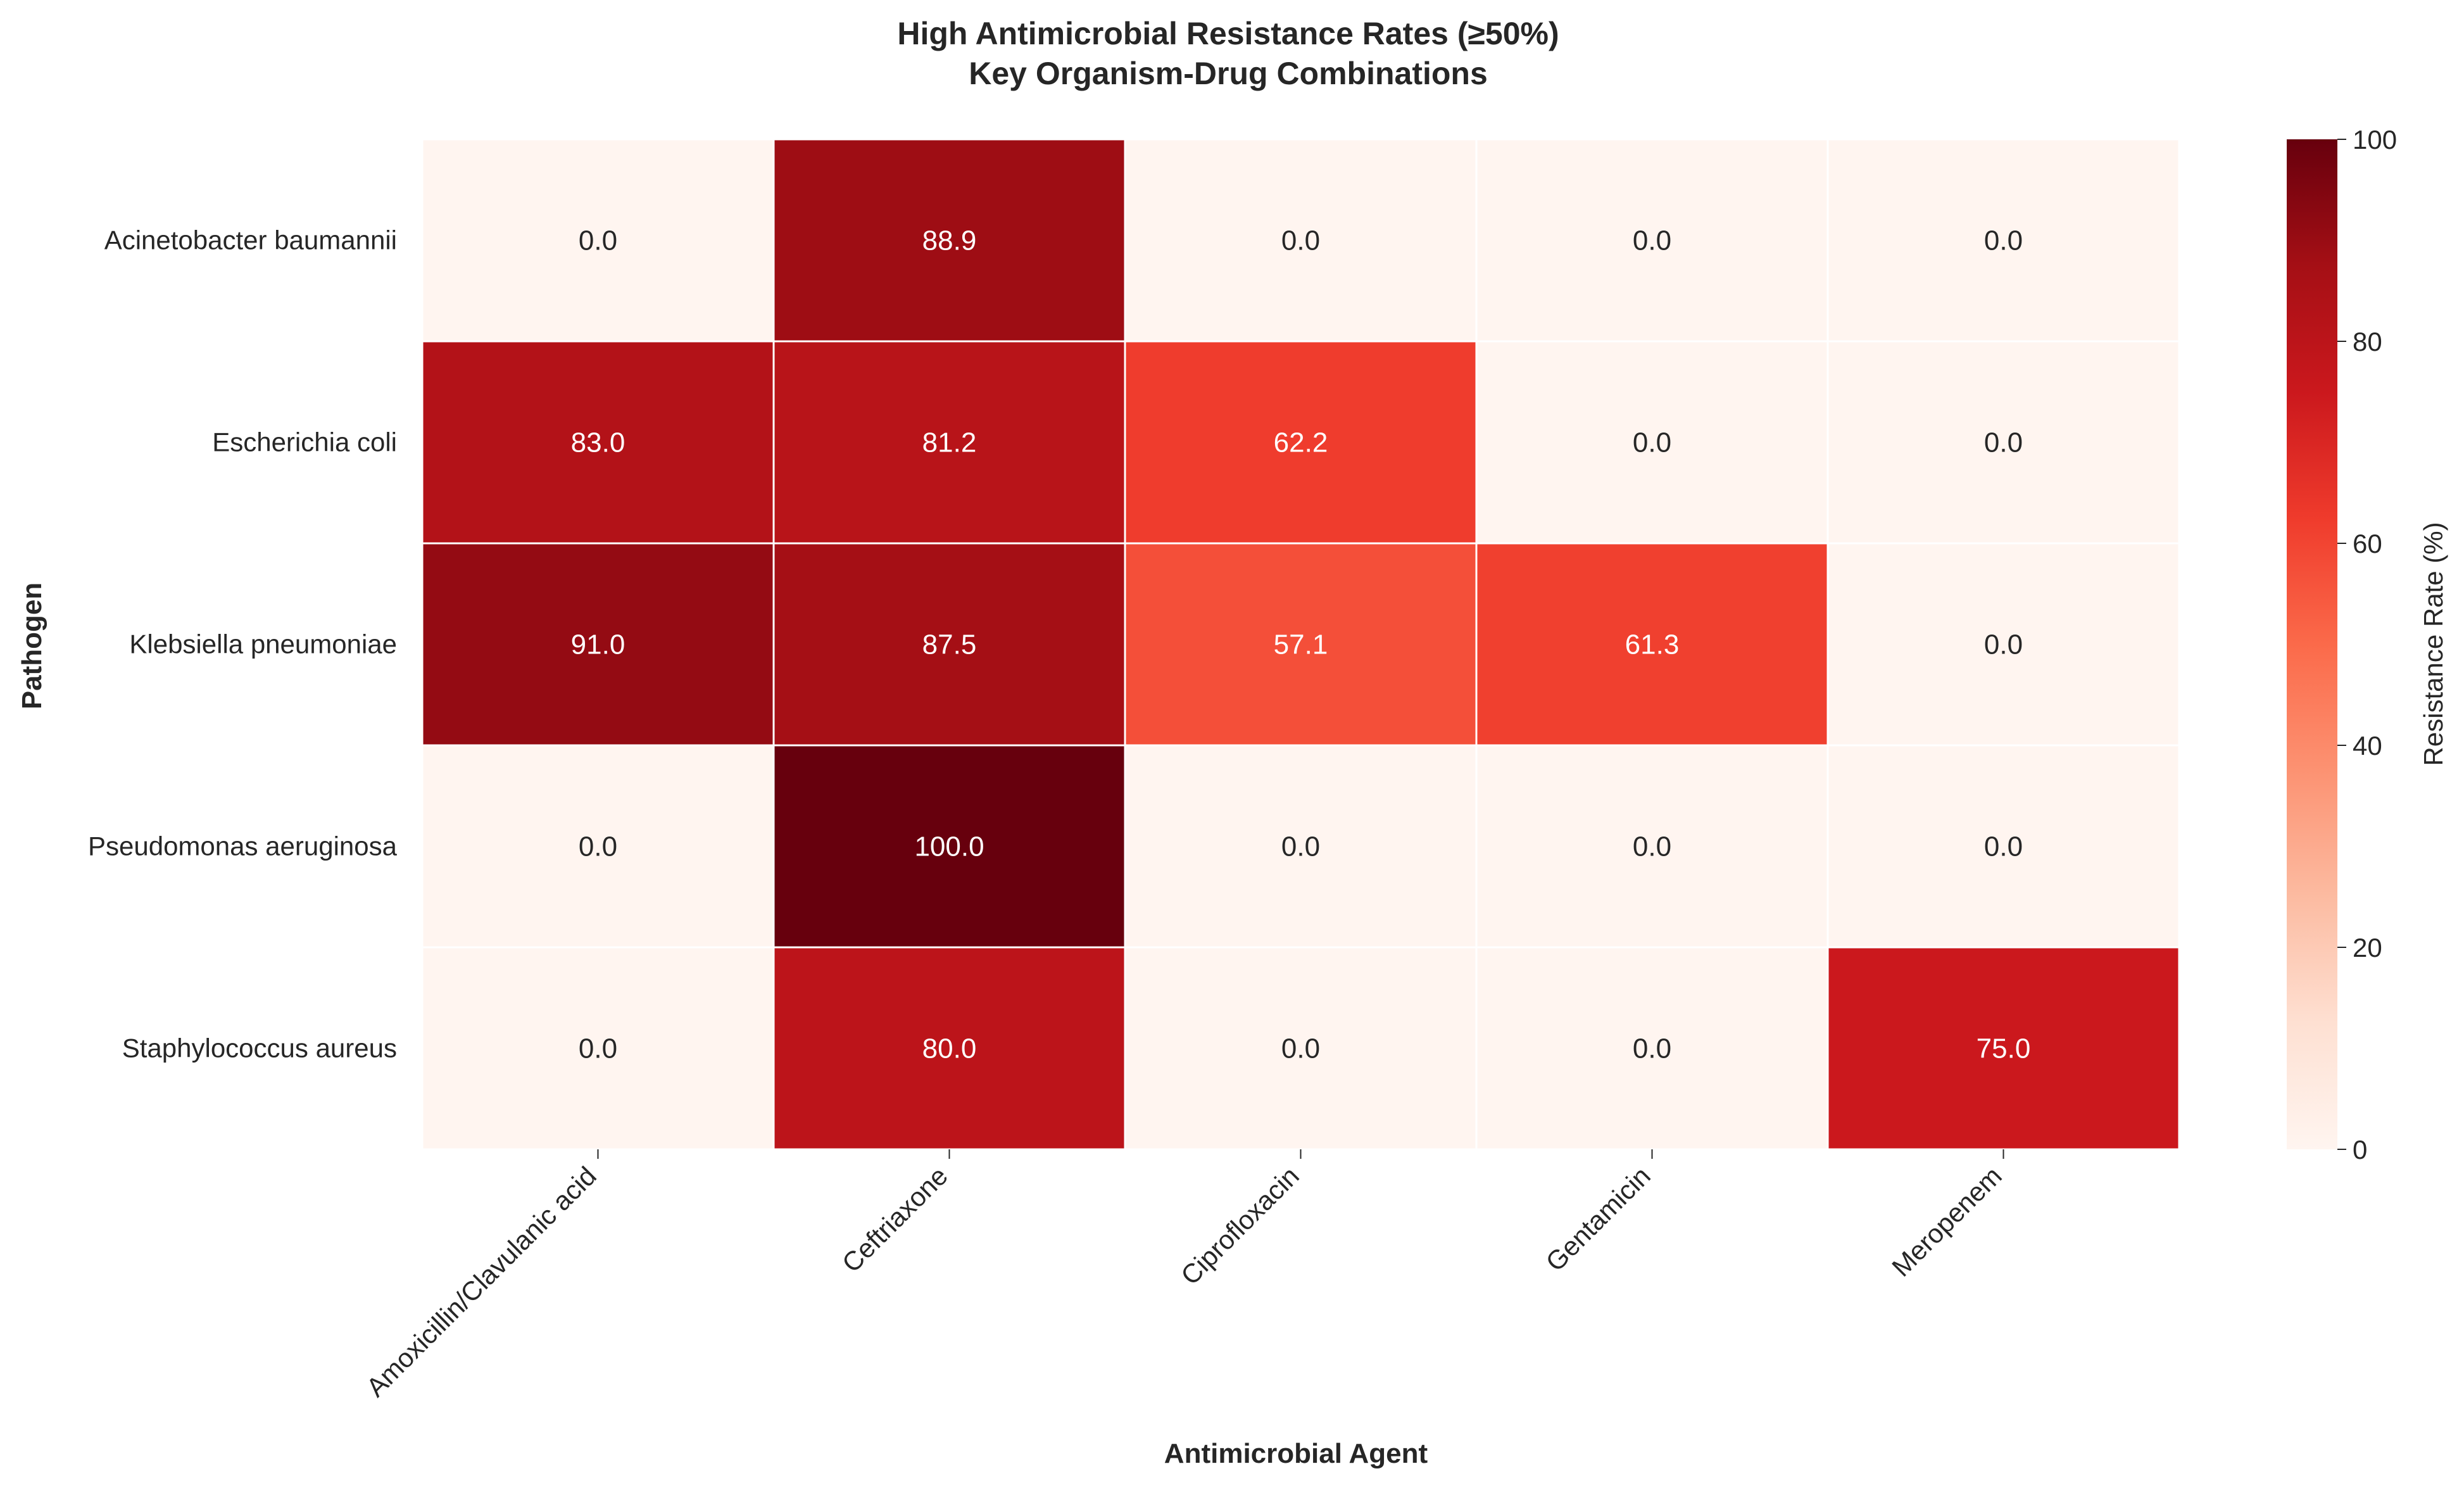  I want to click on x-tick-label: Ceftriaxone, so click(894, 1219).